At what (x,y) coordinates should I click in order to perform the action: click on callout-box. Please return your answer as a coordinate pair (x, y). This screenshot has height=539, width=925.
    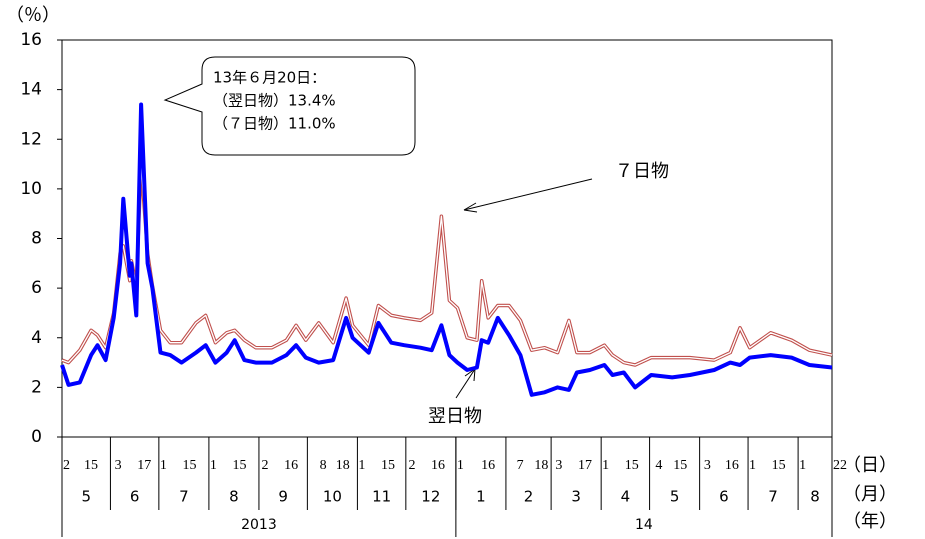
    Looking at the image, I should click on (289, 106).